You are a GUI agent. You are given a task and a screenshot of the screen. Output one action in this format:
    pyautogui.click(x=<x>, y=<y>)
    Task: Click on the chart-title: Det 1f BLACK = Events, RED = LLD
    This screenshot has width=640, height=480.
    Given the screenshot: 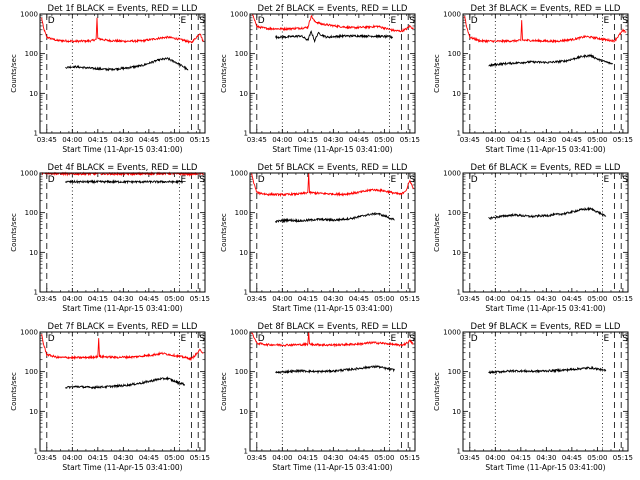 What is the action you would take?
    pyautogui.click(x=123, y=9)
    